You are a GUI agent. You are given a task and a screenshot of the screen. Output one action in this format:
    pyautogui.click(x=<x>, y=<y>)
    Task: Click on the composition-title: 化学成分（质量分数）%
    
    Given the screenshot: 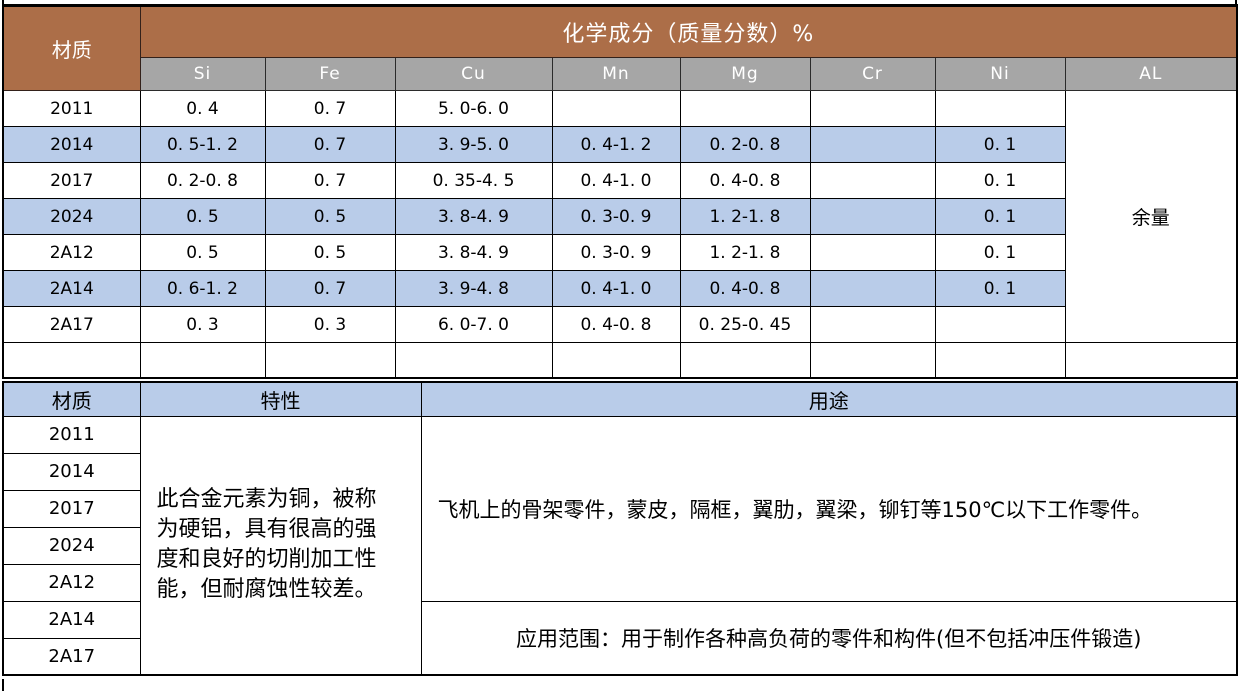 What is the action you would take?
    pyautogui.click(x=688, y=31)
    